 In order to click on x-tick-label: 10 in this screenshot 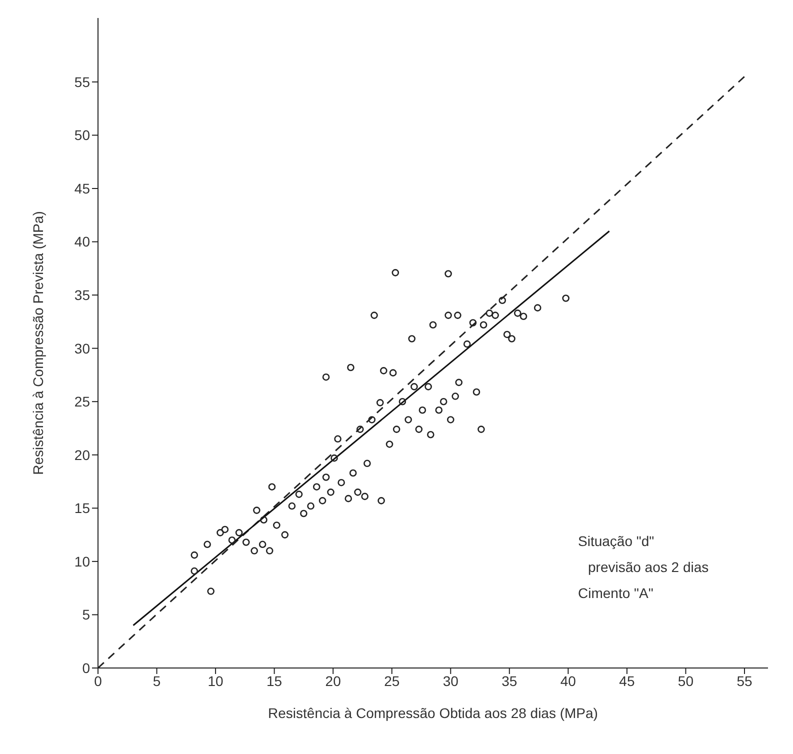, I will do `click(216, 680)`.